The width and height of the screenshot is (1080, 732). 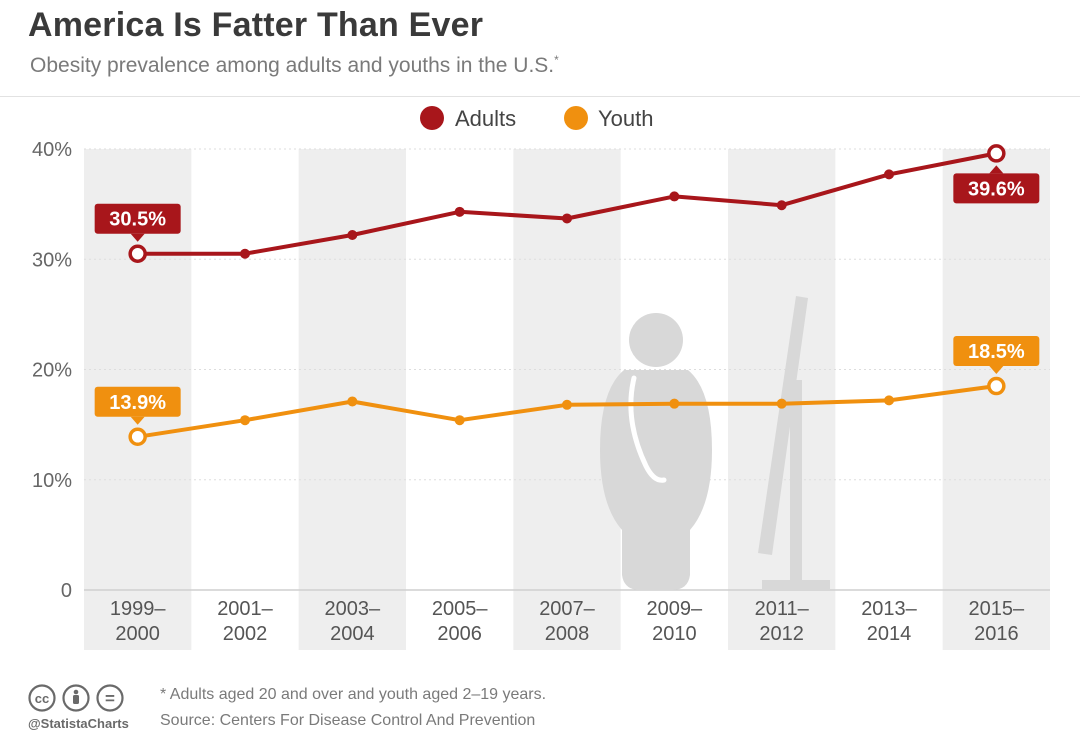 I want to click on footnote-mark: *, so click(x=556, y=60).